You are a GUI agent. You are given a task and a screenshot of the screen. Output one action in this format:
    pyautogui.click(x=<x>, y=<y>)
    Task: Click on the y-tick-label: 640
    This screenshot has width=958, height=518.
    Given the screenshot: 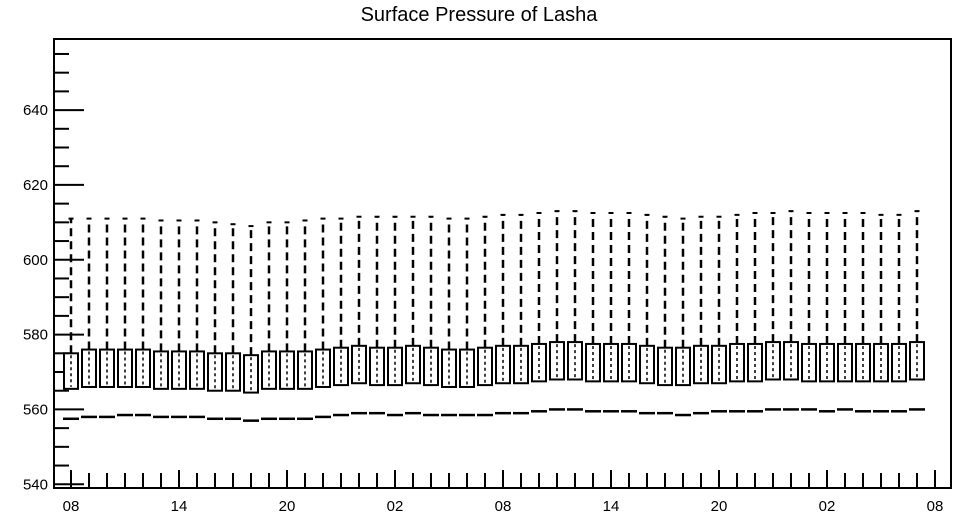 What is the action you would take?
    pyautogui.click(x=35, y=110)
    